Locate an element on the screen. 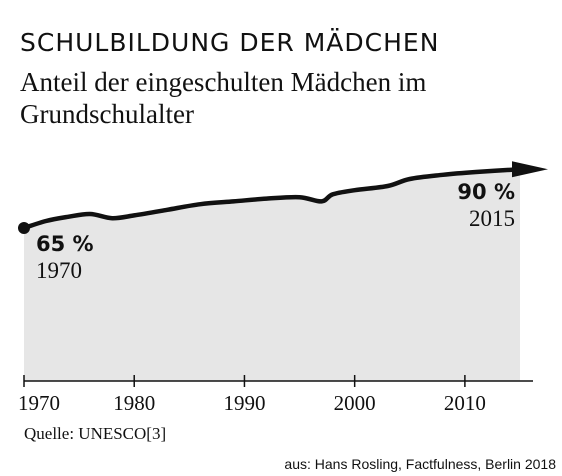 The width and height of the screenshot is (562, 476). x-tick-label: 1970 is located at coordinates (39, 403).